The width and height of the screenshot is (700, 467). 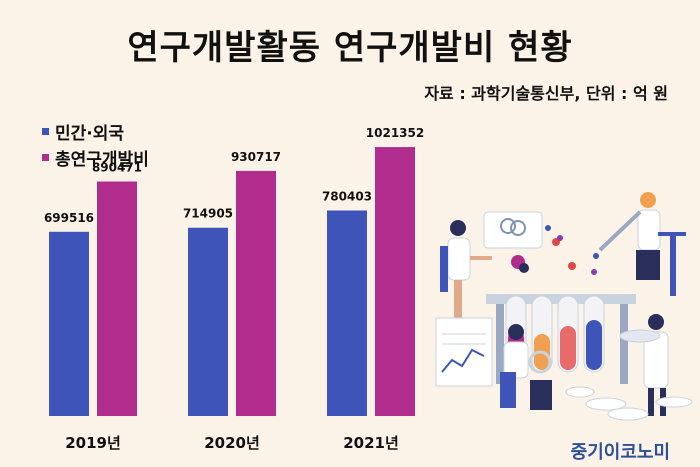 What do you see at coordinates (546, 93) in the screenshot?
I see `source-note: 자료 : 과학기술통신부, 단위 : 억 원` at bounding box center [546, 93].